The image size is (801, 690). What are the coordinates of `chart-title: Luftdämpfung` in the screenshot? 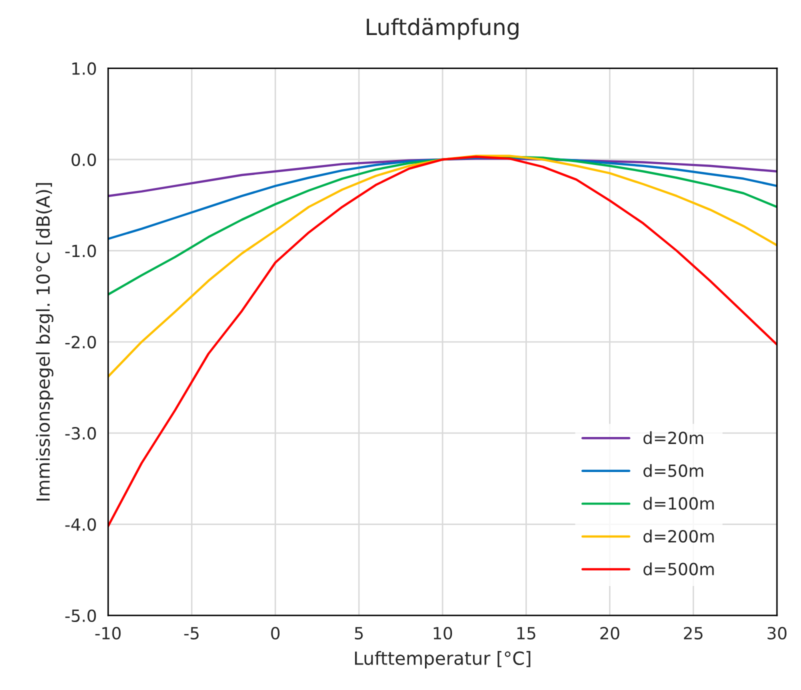 It's located at (442, 29).